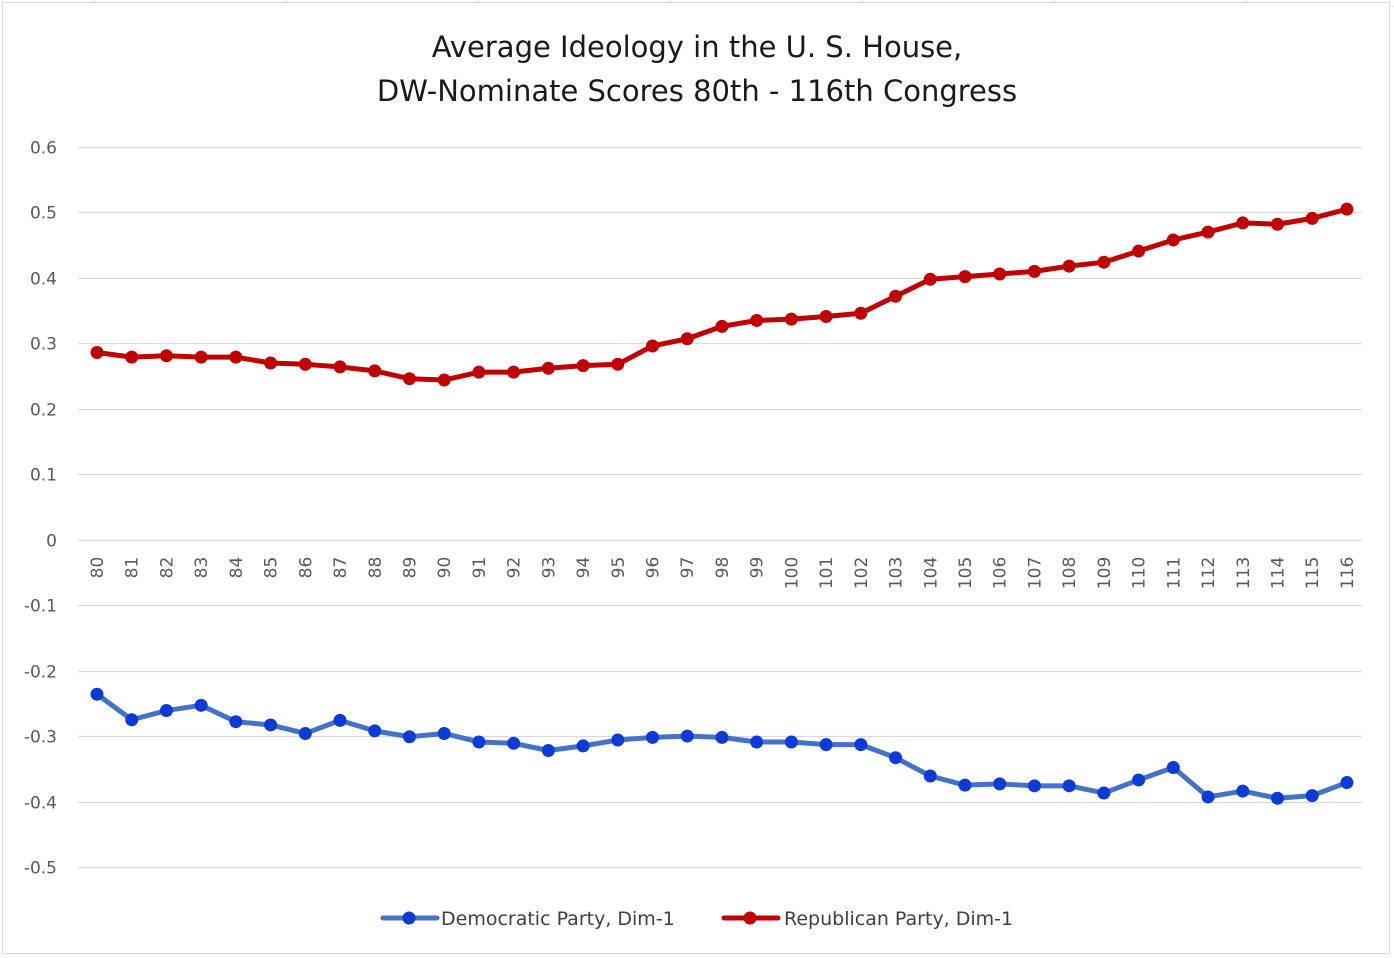  Describe the element at coordinates (931, 573) in the screenshot. I see `x-tick-label: 104` at that location.